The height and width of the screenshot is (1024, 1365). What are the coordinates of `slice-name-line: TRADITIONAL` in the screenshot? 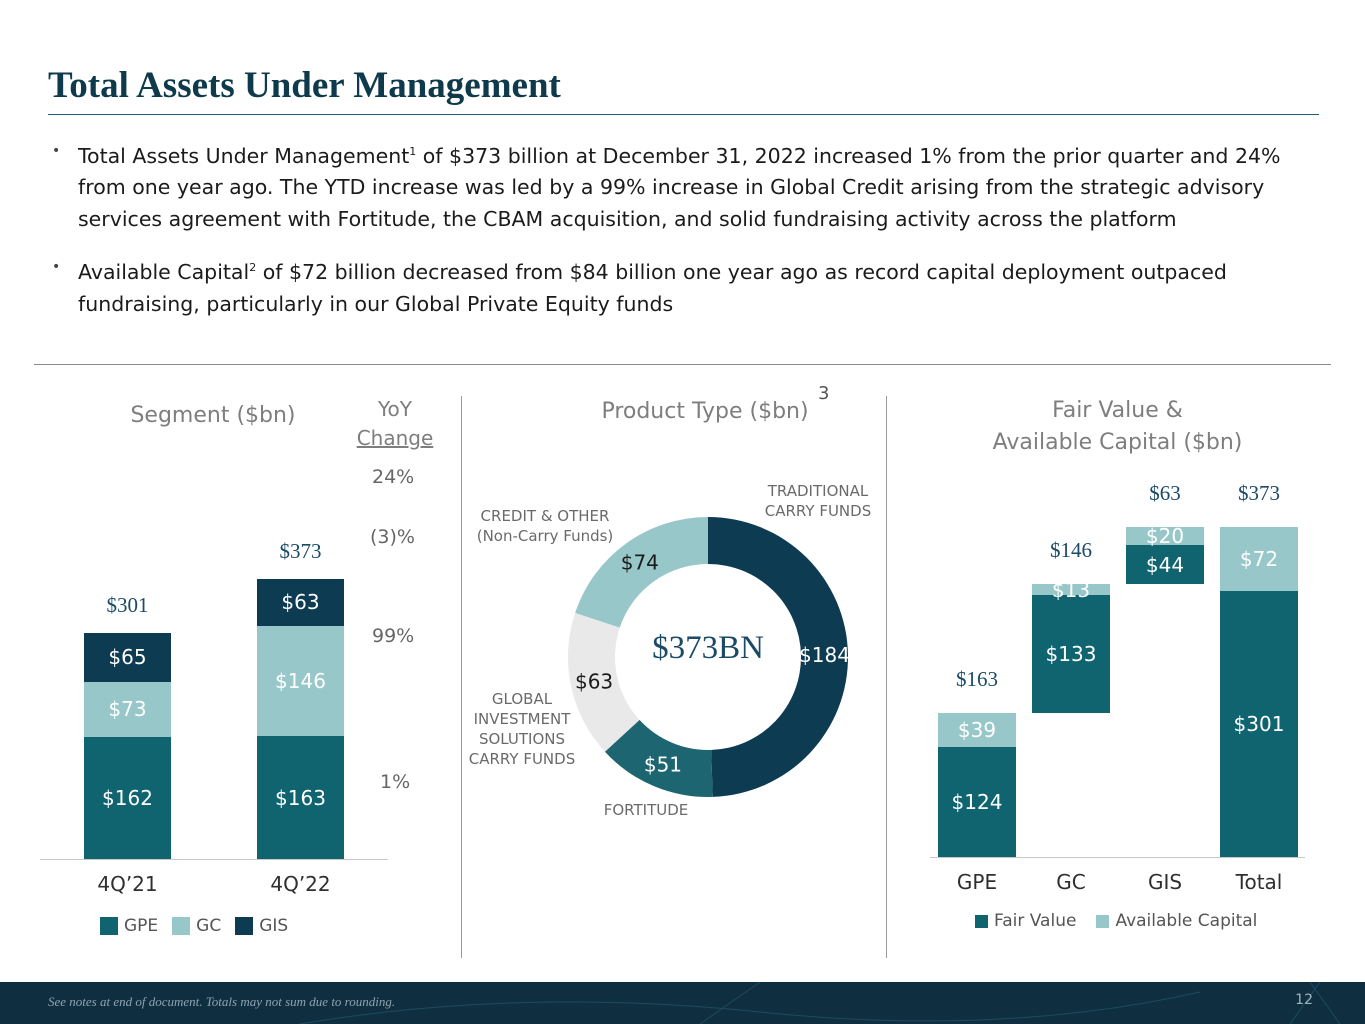 It's located at (818, 491).